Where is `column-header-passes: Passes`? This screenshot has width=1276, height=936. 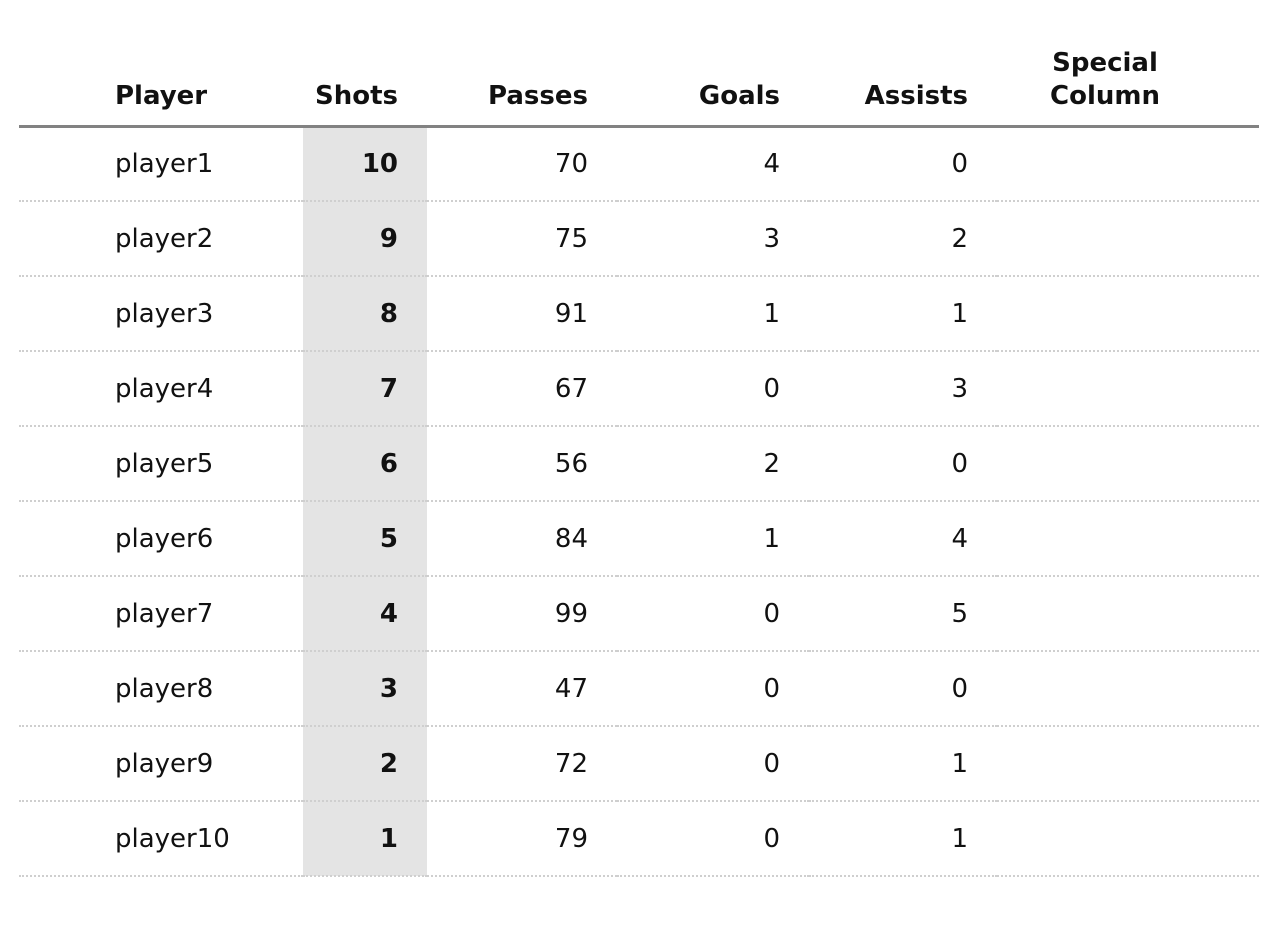
column-header-passes: Passes is located at coordinates (522, 64).